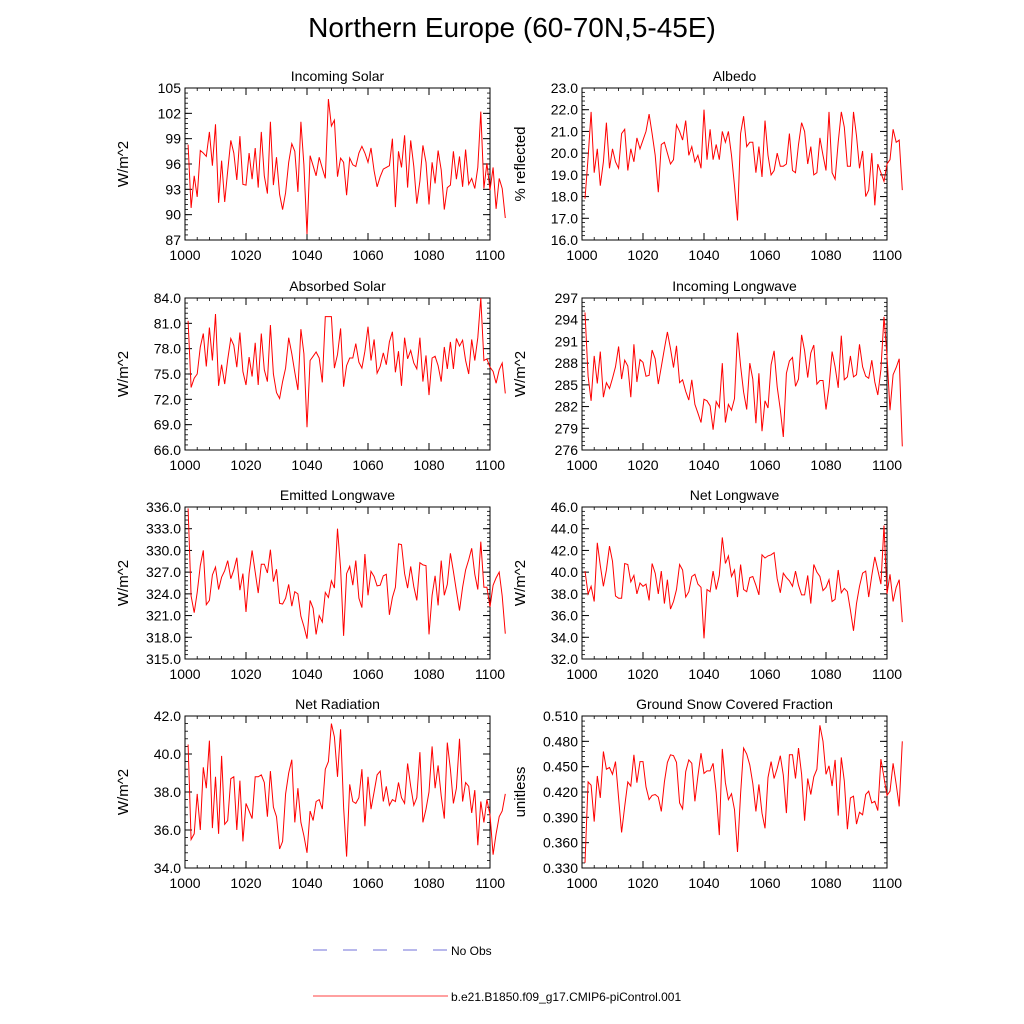 This screenshot has height=1024, width=1024. I want to click on y-tick-label: 40.0, so click(167, 754).